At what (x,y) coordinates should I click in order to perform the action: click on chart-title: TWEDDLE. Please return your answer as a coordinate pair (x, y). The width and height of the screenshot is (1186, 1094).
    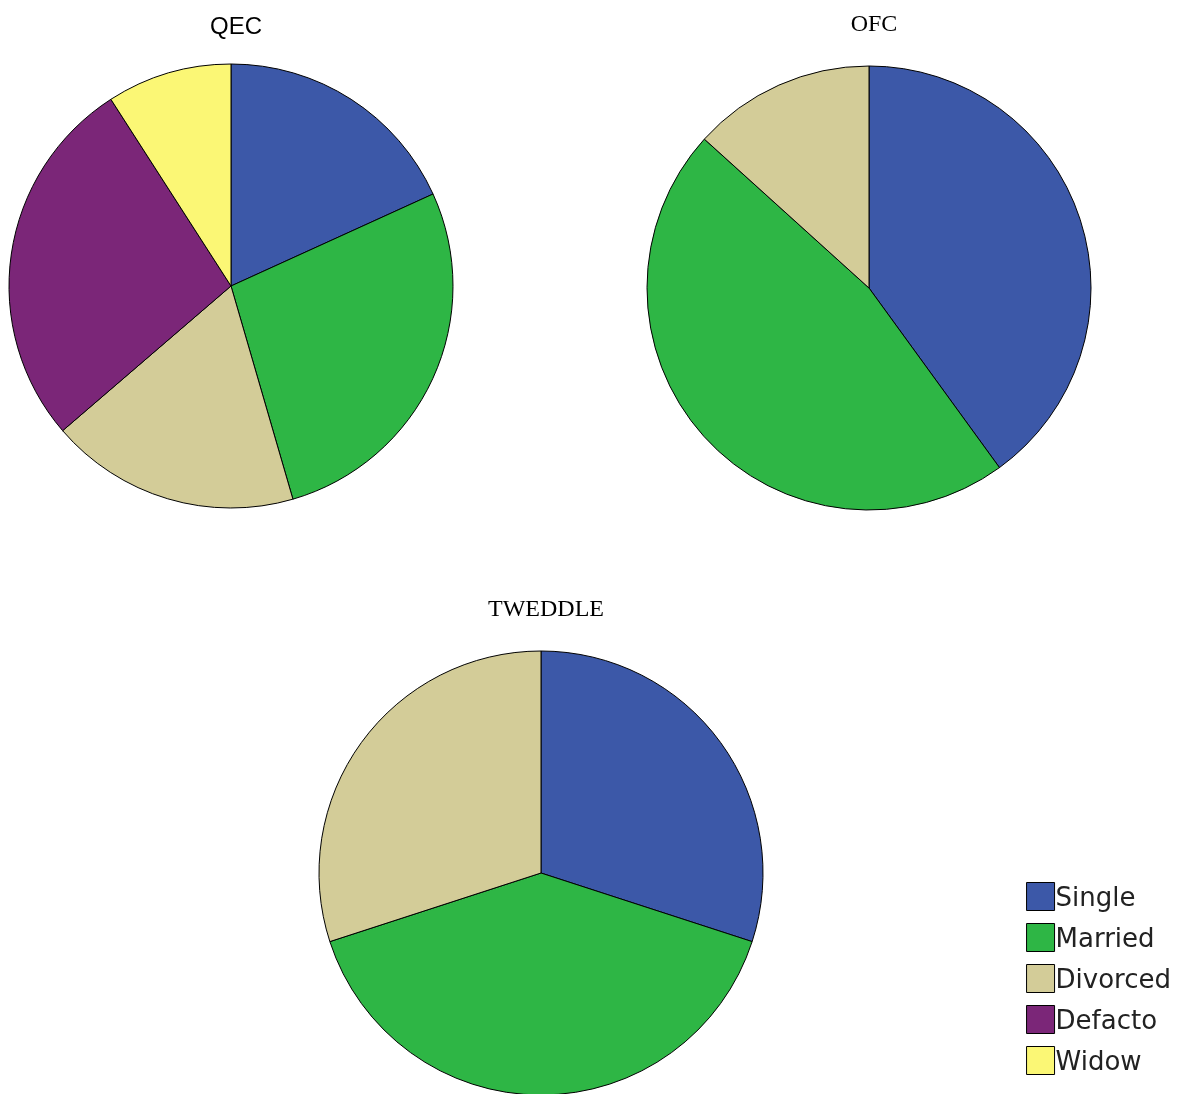
    Looking at the image, I should click on (546, 608).